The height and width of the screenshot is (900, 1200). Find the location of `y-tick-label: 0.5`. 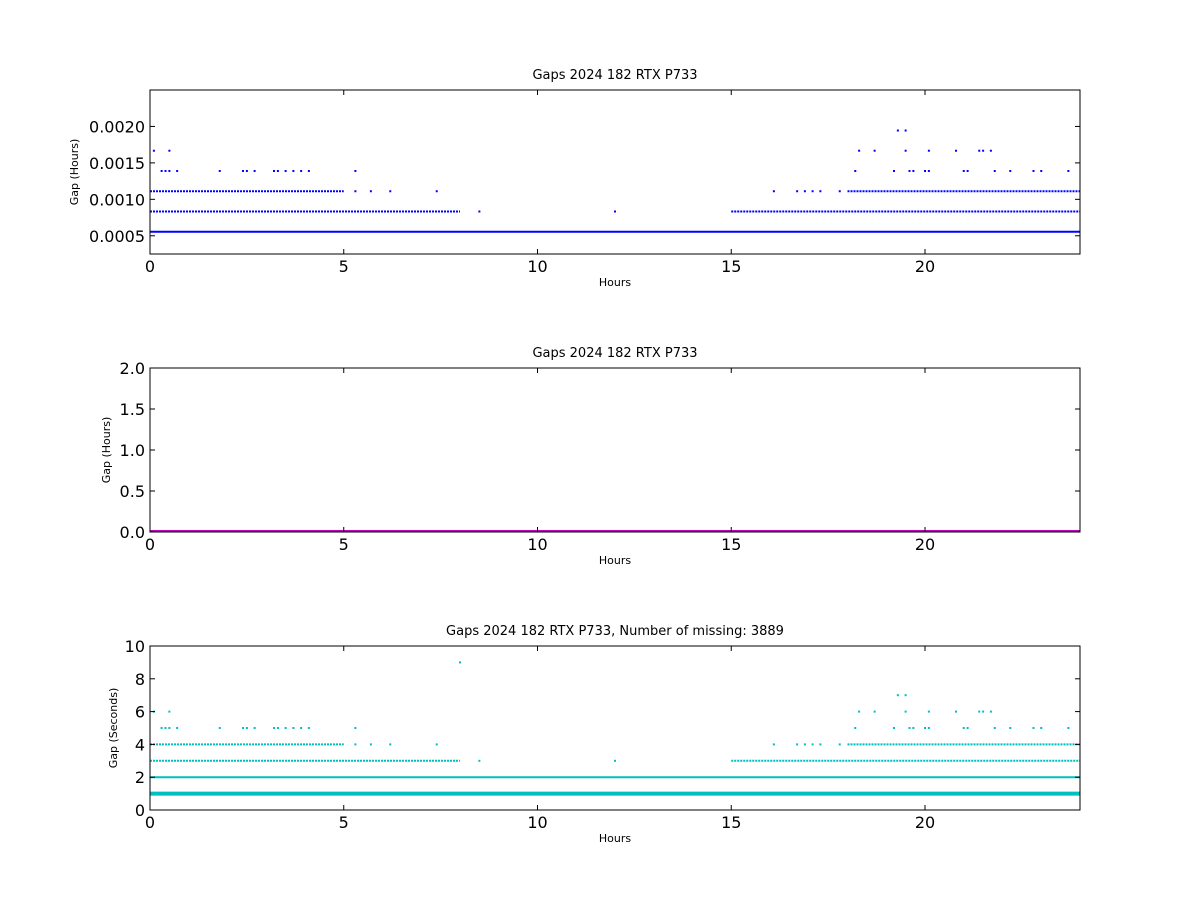

y-tick-label: 0.5 is located at coordinates (132, 491).